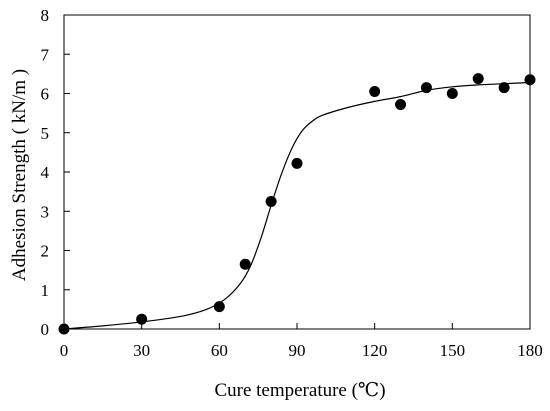 Image resolution: width=550 pixels, height=411 pixels. What do you see at coordinates (45, 54) in the screenshot?
I see `y-tick-label: 7` at bounding box center [45, 54].